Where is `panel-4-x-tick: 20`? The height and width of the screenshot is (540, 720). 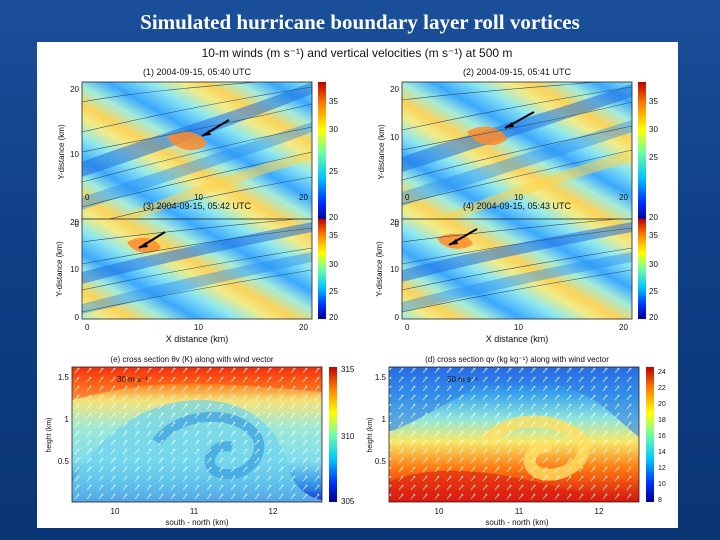 panel-4-x-tick: 20 is located at coordinates (623, 327).